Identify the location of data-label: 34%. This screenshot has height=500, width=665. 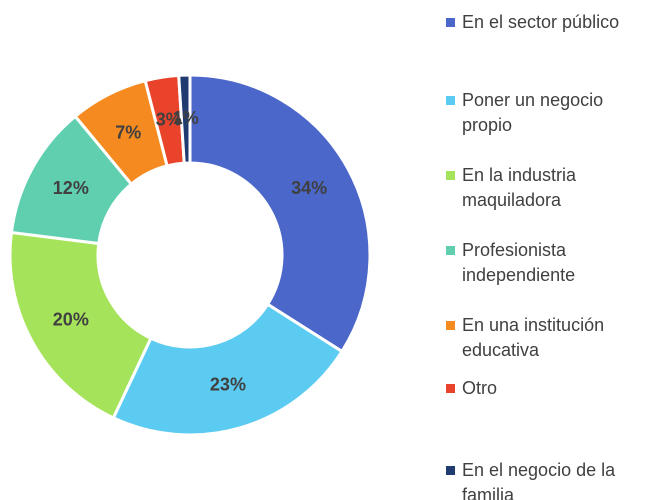
(309, 188).